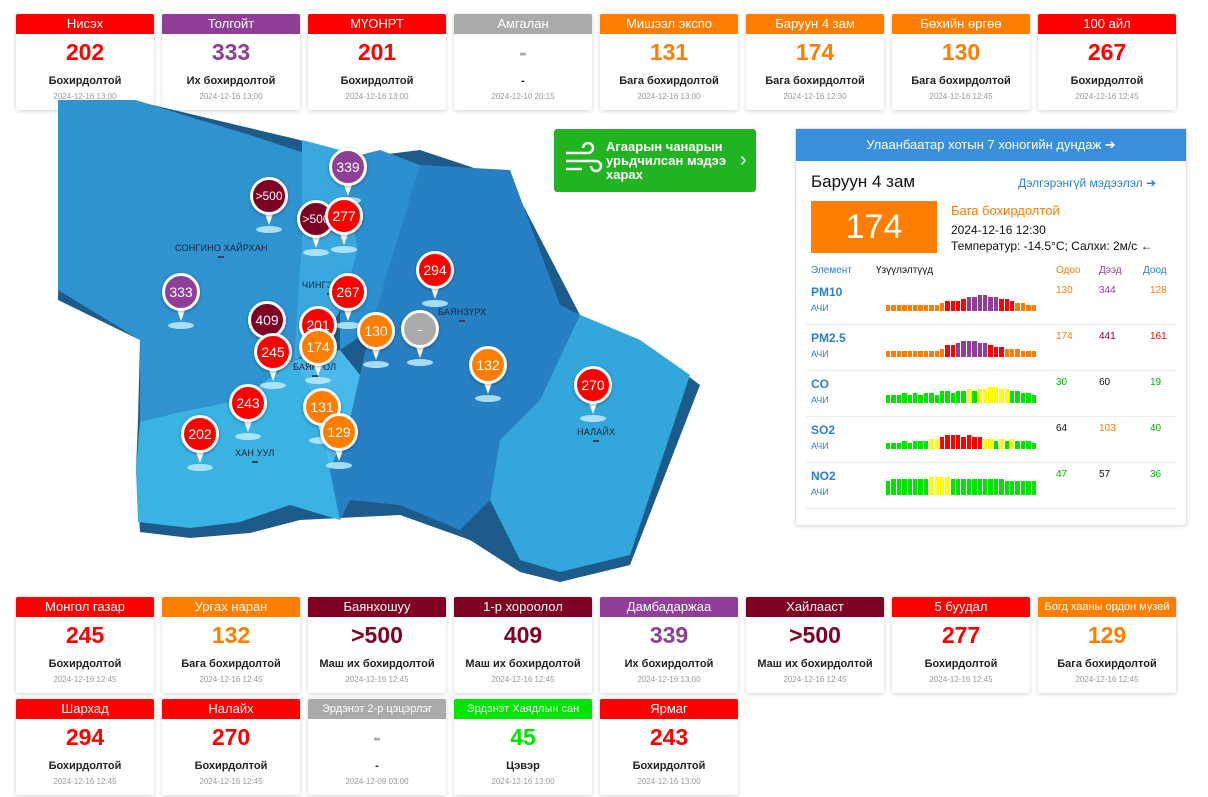 Image resolution: width=1208 pixels, height=797 pixels. What do you see at coordinates (488, 375) in the screenshot?
I see `map-marker: 132` at bounding box center [488, 375].